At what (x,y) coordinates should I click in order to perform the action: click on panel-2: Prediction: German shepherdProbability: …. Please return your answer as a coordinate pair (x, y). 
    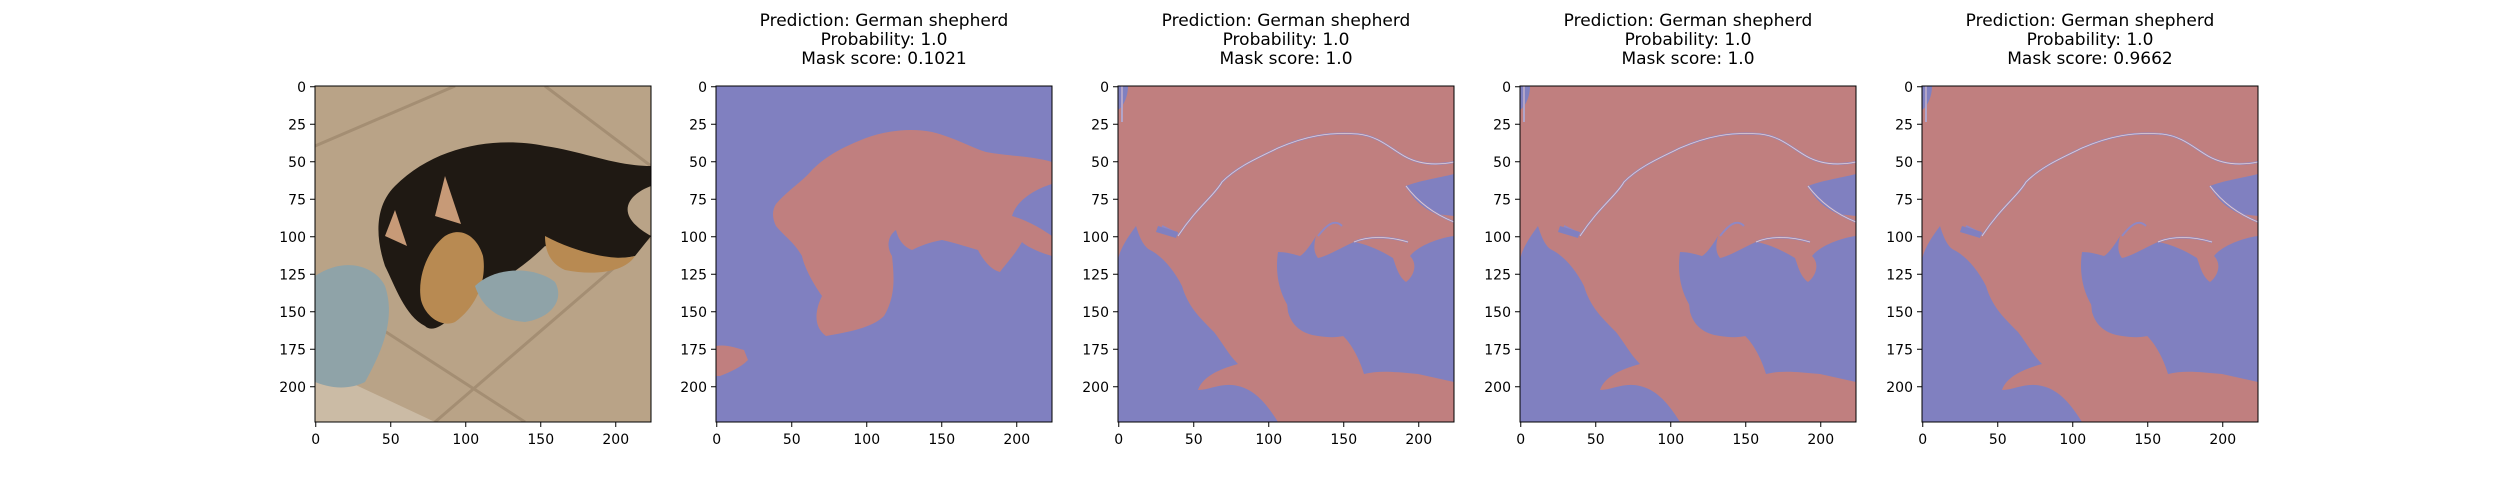
    Looking at the image, I should click on (866, 229).